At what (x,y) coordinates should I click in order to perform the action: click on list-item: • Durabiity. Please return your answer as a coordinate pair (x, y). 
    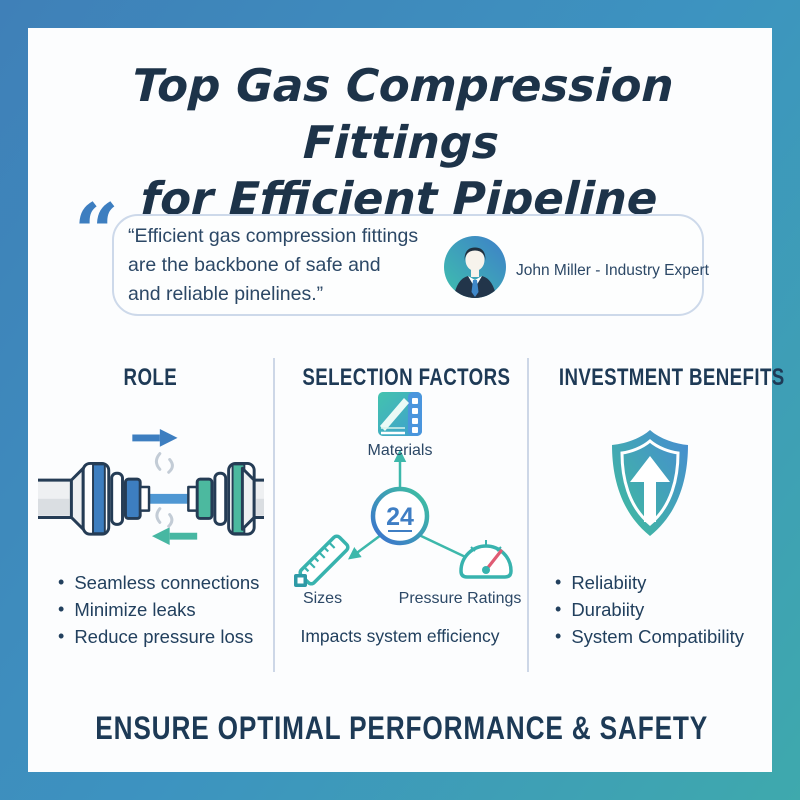
    Looking at the image, I should click on (649, 609).